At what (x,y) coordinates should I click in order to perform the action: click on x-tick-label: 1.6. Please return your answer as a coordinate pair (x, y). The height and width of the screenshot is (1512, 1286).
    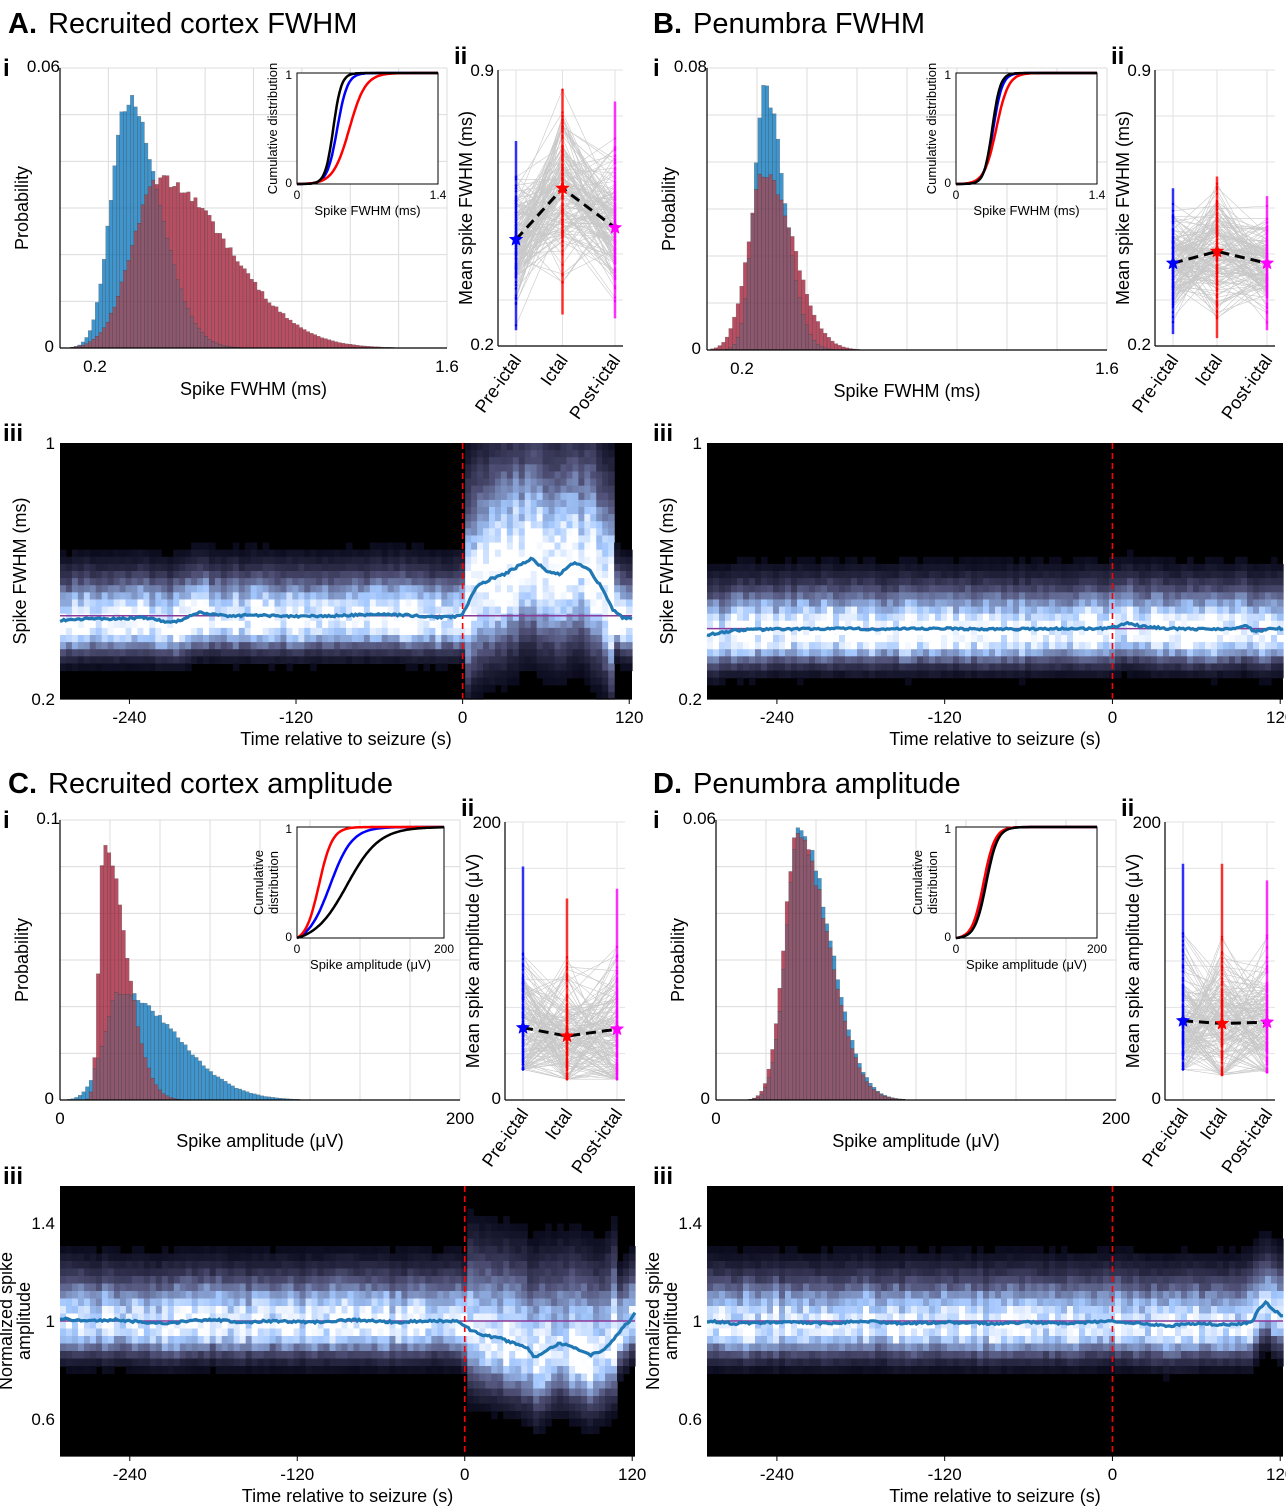
    Looking at the image, I should click on (1107, 368).